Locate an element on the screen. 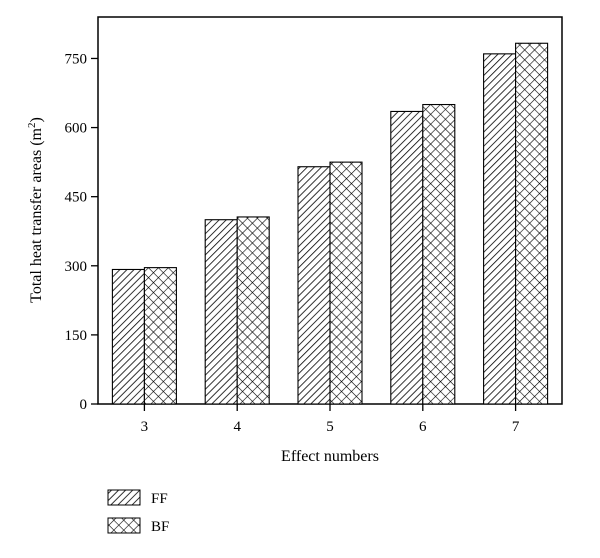 The image size is (600, 558). legend-label-ff: FF is located at coordinates (159, 499).